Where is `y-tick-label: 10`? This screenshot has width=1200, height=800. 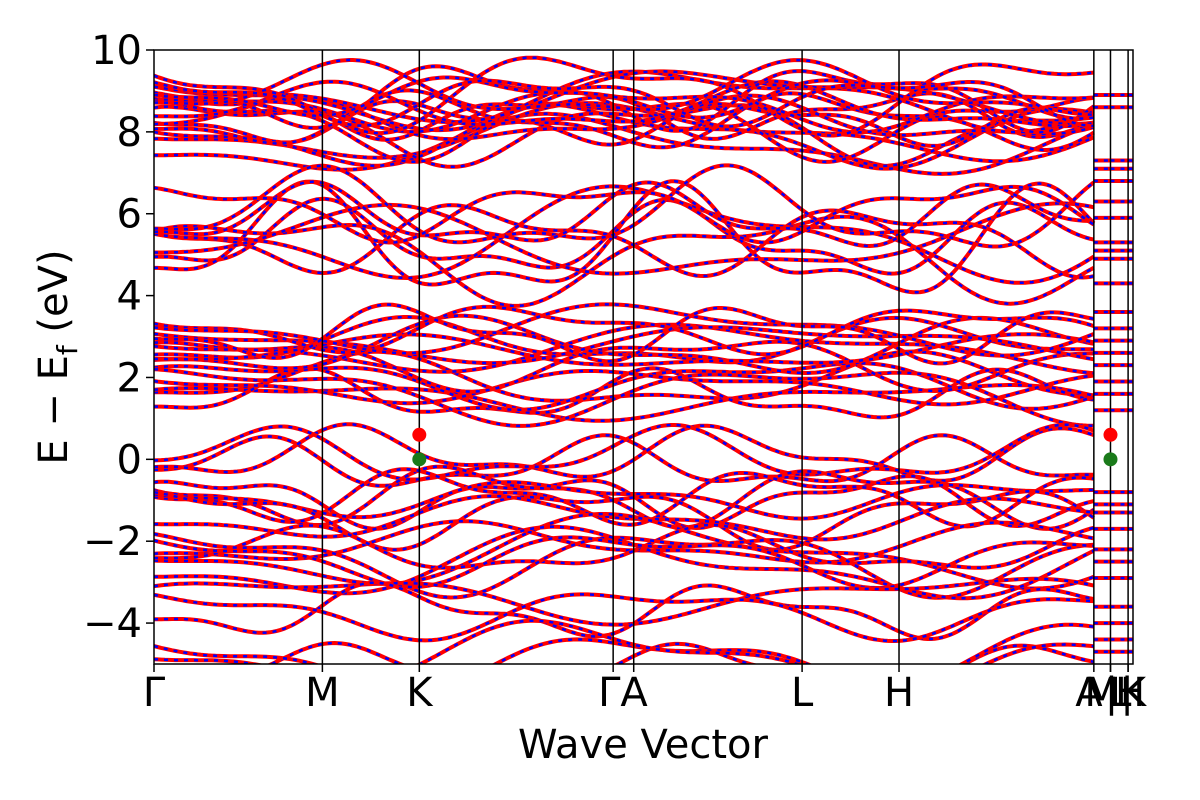 y-tick-label: 10 is located at coordinates (116, 51).